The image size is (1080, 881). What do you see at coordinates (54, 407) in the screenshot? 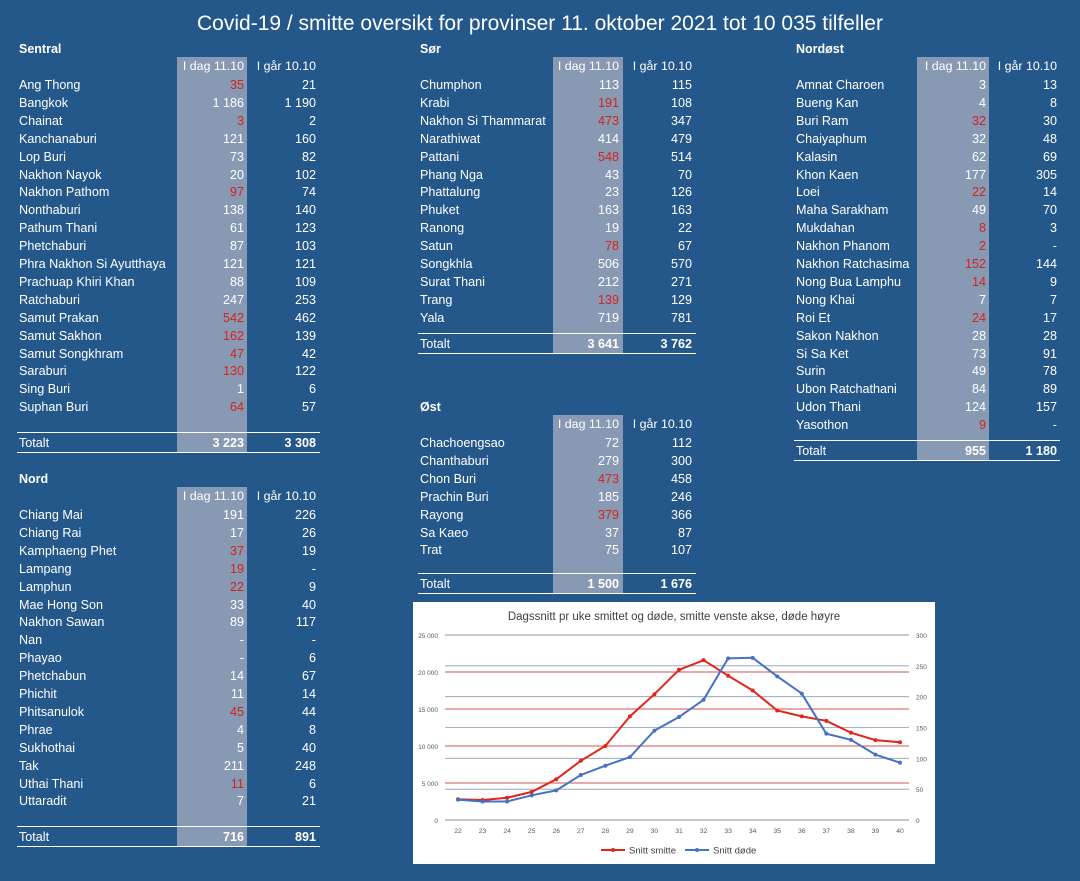
I see `province-name: Suphan Buri` at bounding box center [54, 407].